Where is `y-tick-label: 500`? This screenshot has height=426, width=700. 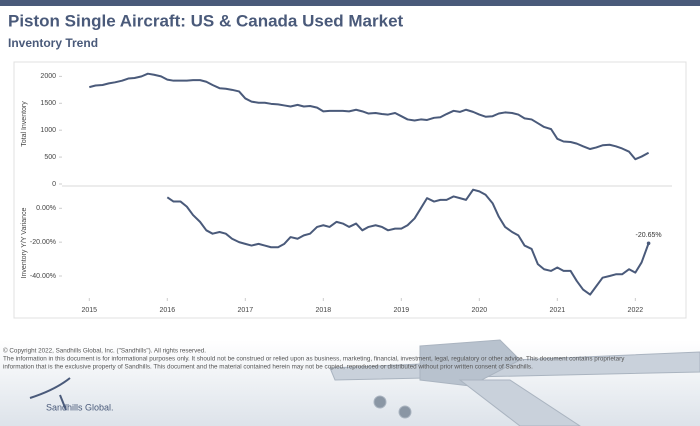 y-tick-label: 500 is located at coordinates (50, 157).